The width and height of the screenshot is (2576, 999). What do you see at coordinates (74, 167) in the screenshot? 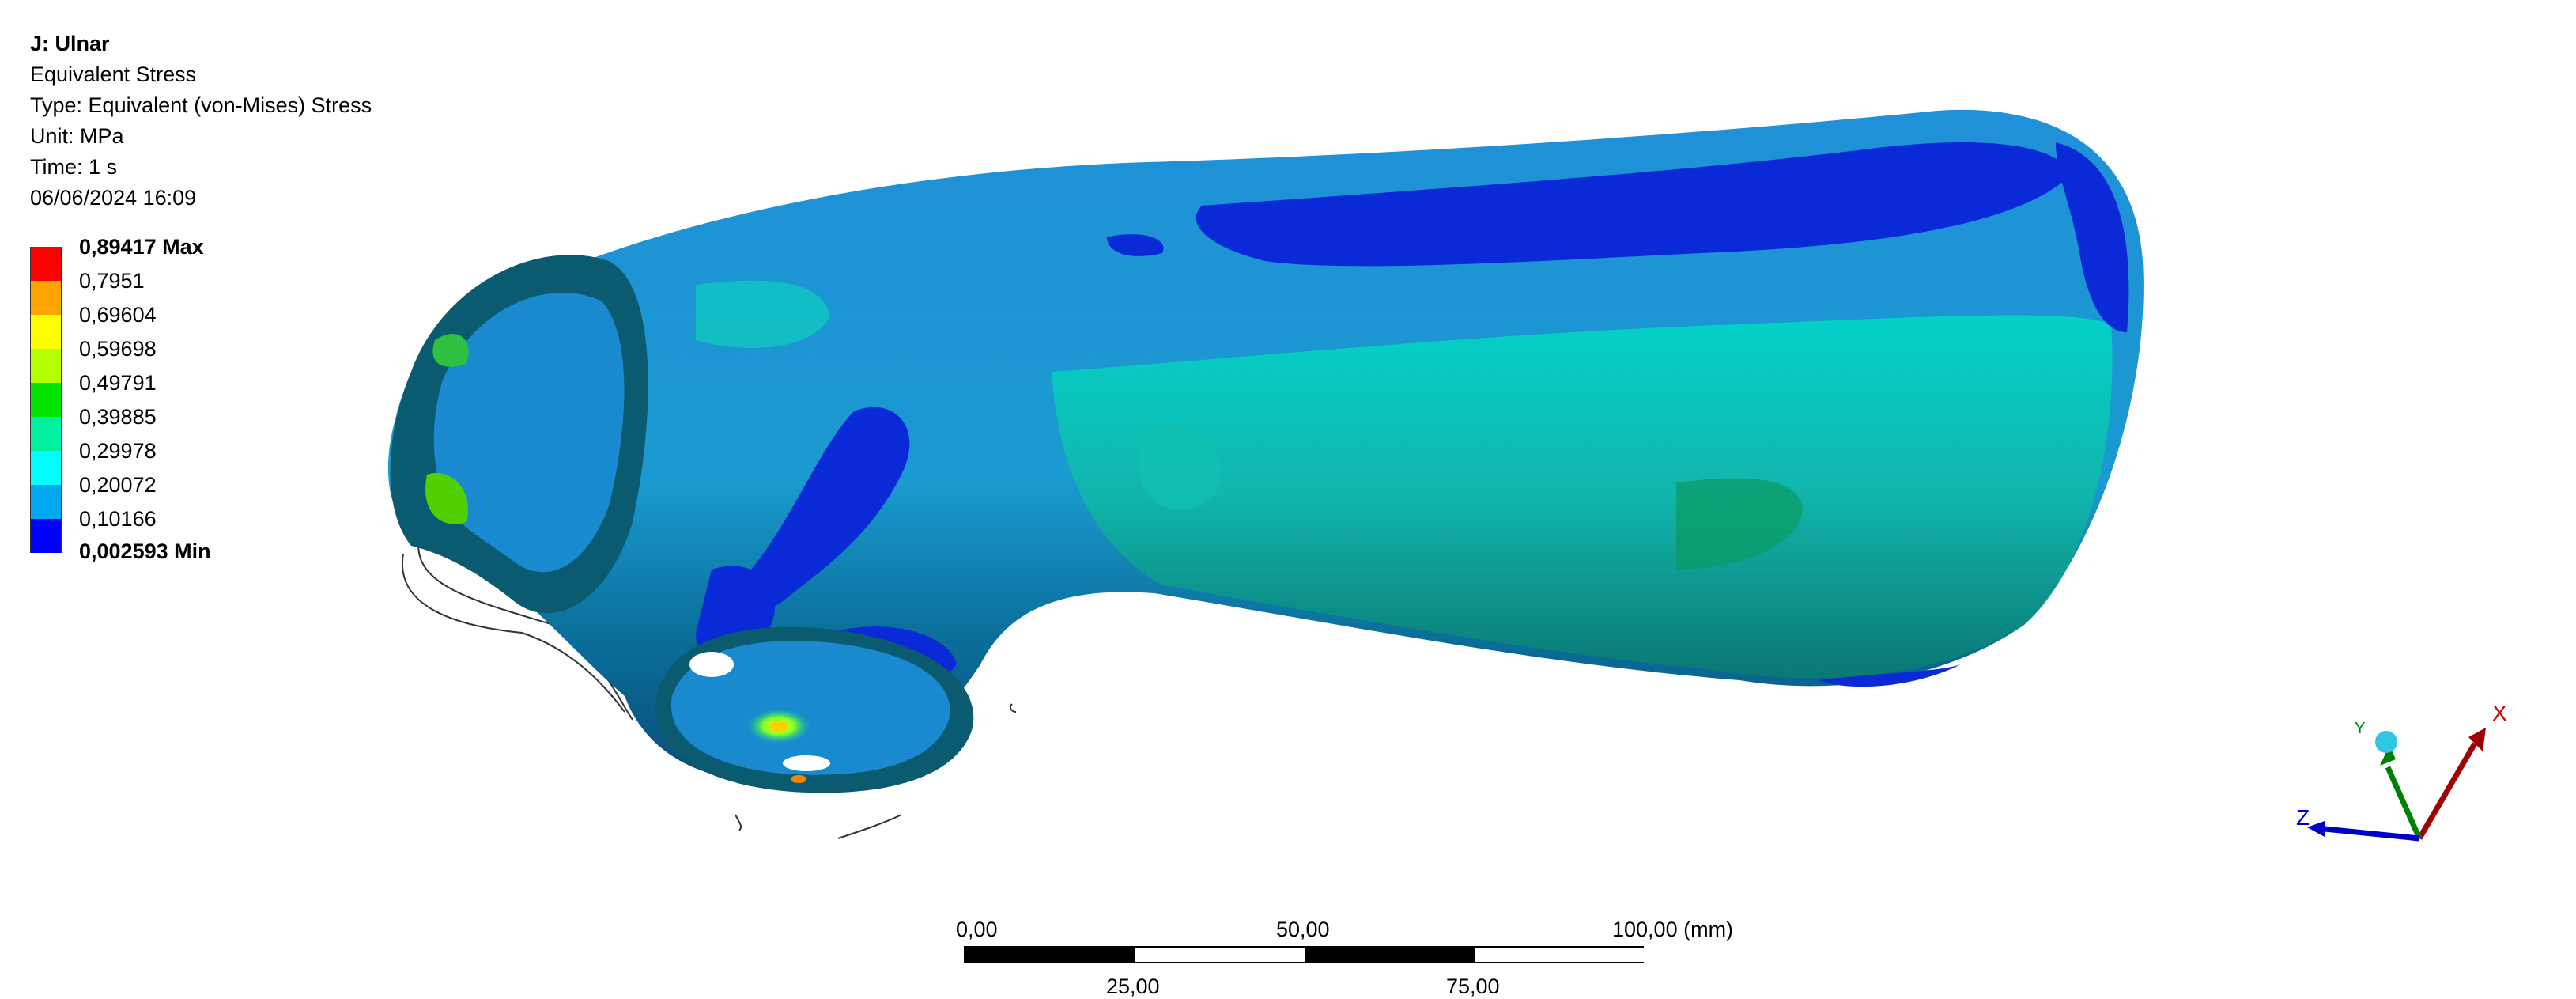
I see `result-time: Time: 1 s` at bounding box center [74, 167].